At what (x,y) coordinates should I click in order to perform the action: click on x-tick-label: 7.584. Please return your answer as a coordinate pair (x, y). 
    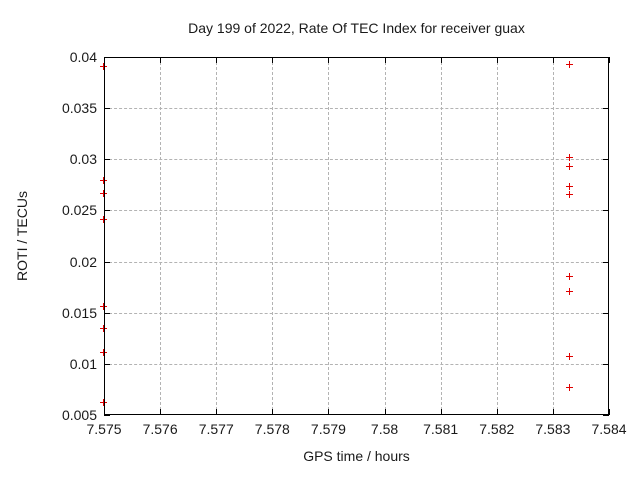
    Looking at the image, I should click on (609, 429).